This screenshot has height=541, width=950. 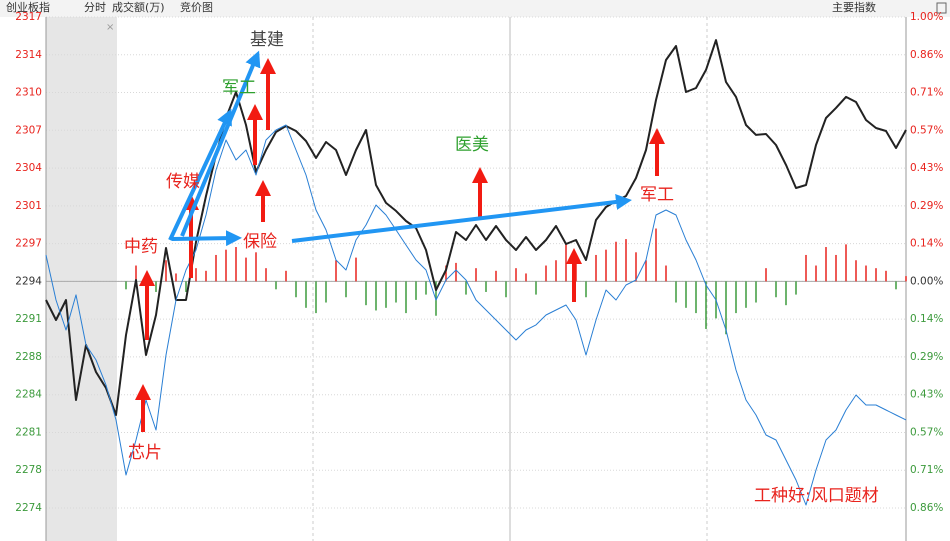 I want to click on y-tick-label: 2291, so click(x=28, y=319).